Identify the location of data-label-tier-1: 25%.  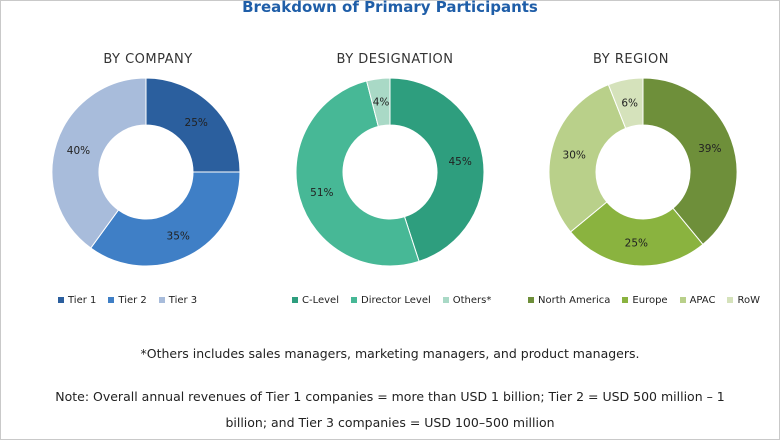
(196, 123).